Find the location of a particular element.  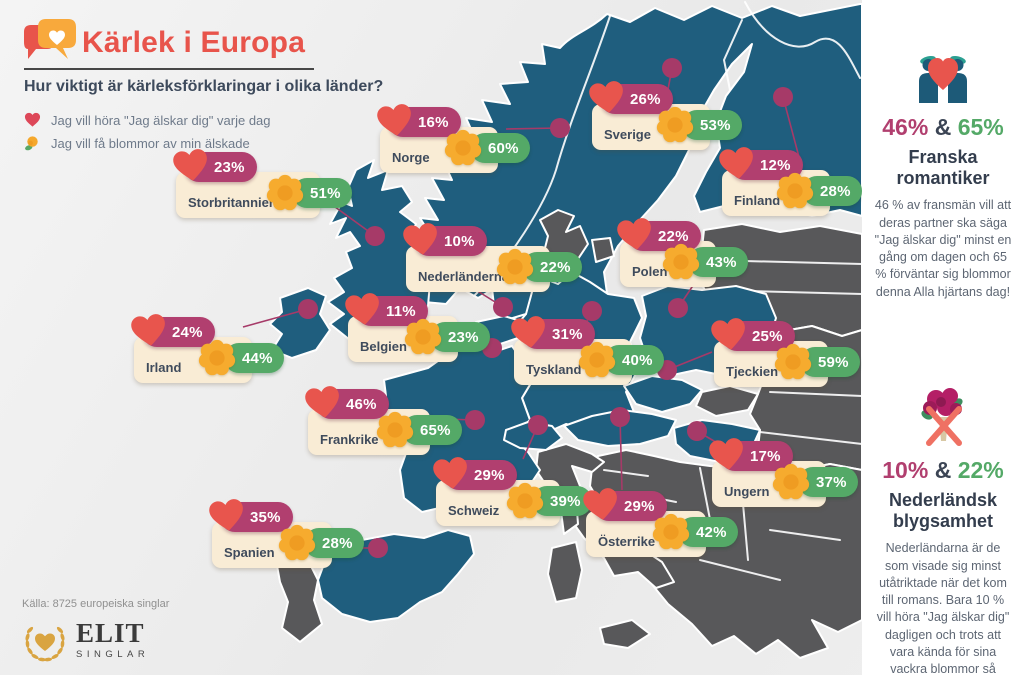

couple-heart-icon is located at coordinates (943, 79).